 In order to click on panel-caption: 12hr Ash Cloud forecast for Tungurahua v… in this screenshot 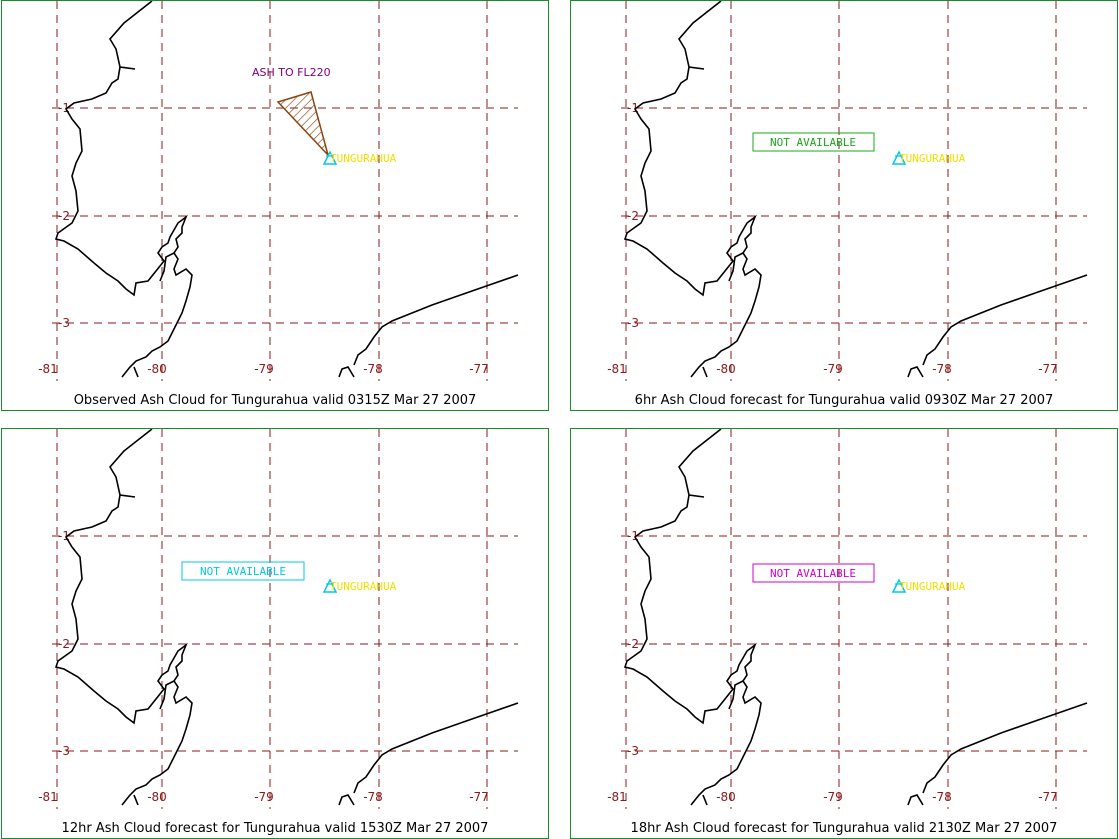, I will do `click(275, 828)`.